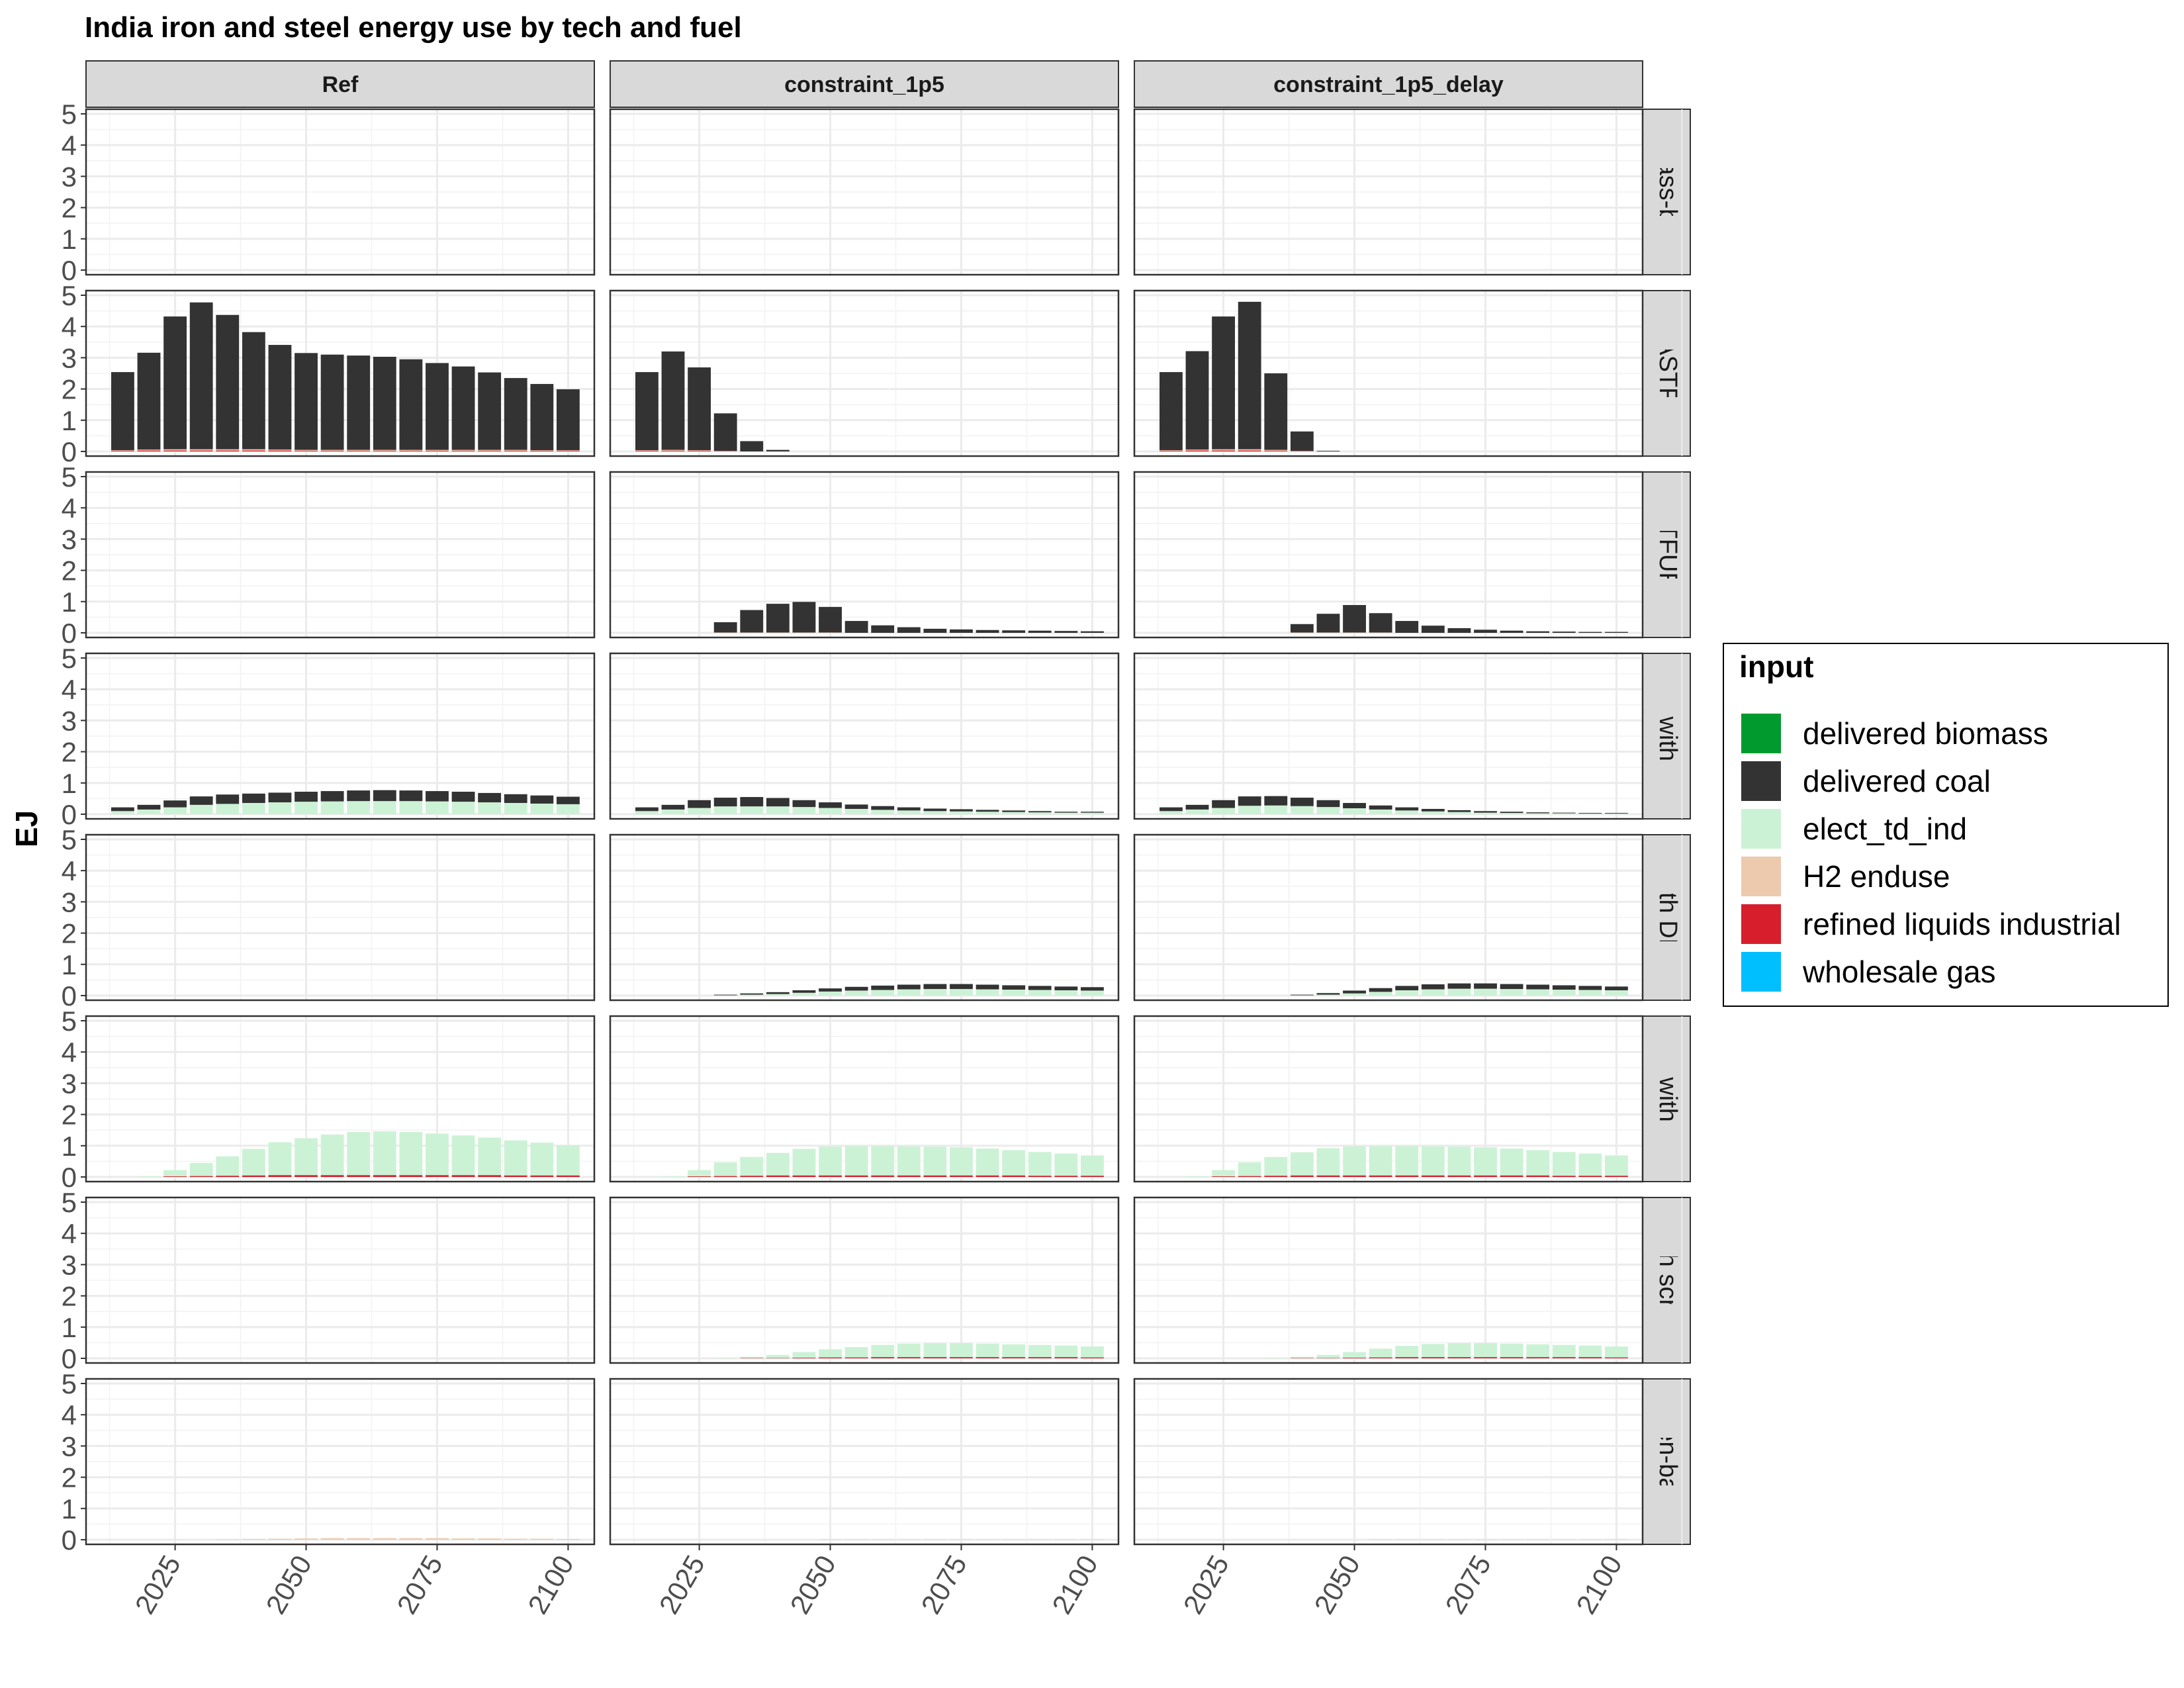  What do you see at coordinates (1666, 1098) in the screenshot?
I see `row-strip-eaf-with-scrap: EAF with scra` at bounding box center [1666, 1098].